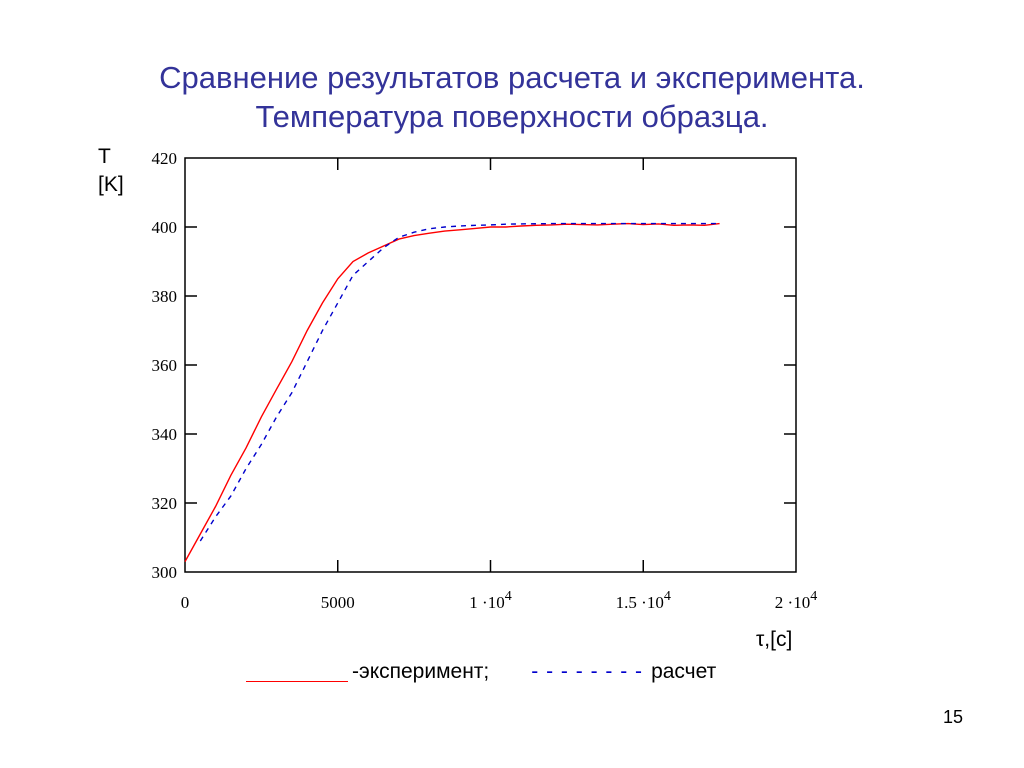  I want to click on x-axis-label: τ,[c], so click(774, 639).